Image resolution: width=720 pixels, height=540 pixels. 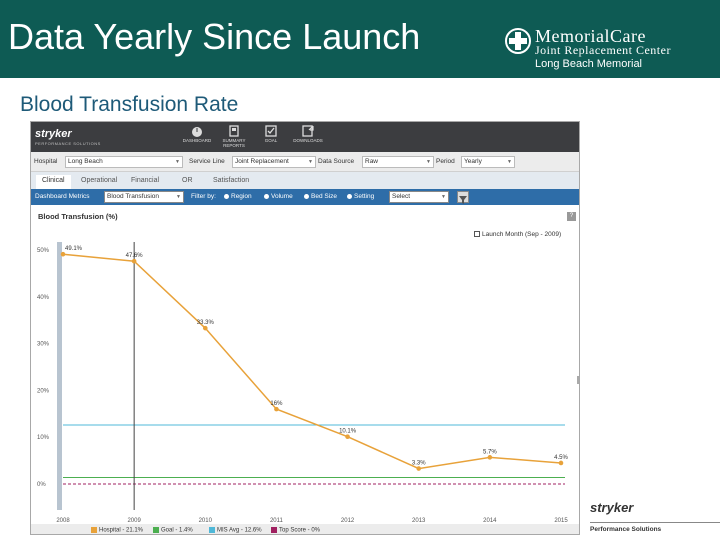 I want to click on hospital-label: Hospital, so click(x=46, y=161).